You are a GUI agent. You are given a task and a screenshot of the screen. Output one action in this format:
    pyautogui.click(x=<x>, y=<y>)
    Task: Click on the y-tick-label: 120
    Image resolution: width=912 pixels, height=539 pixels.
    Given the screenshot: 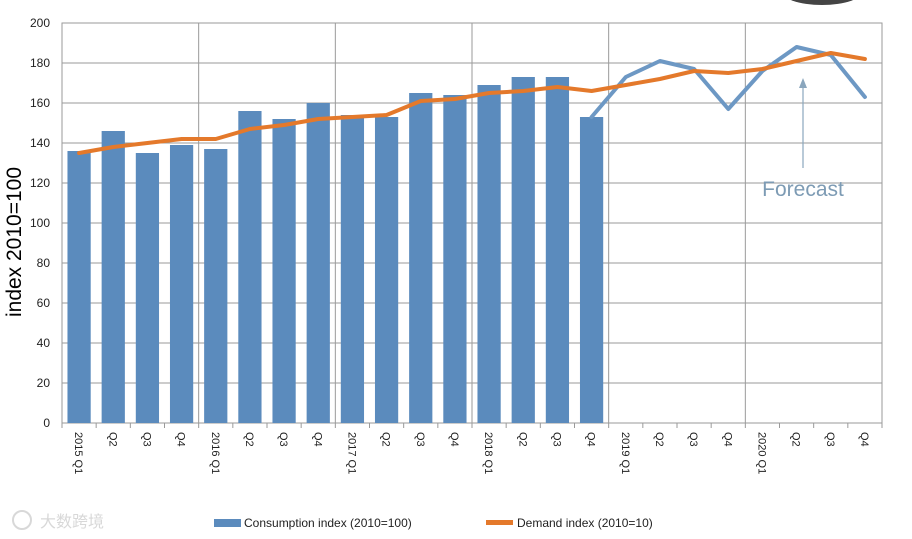 What is the action you would take?
    pyautogui.click(x=40, y=183)
    